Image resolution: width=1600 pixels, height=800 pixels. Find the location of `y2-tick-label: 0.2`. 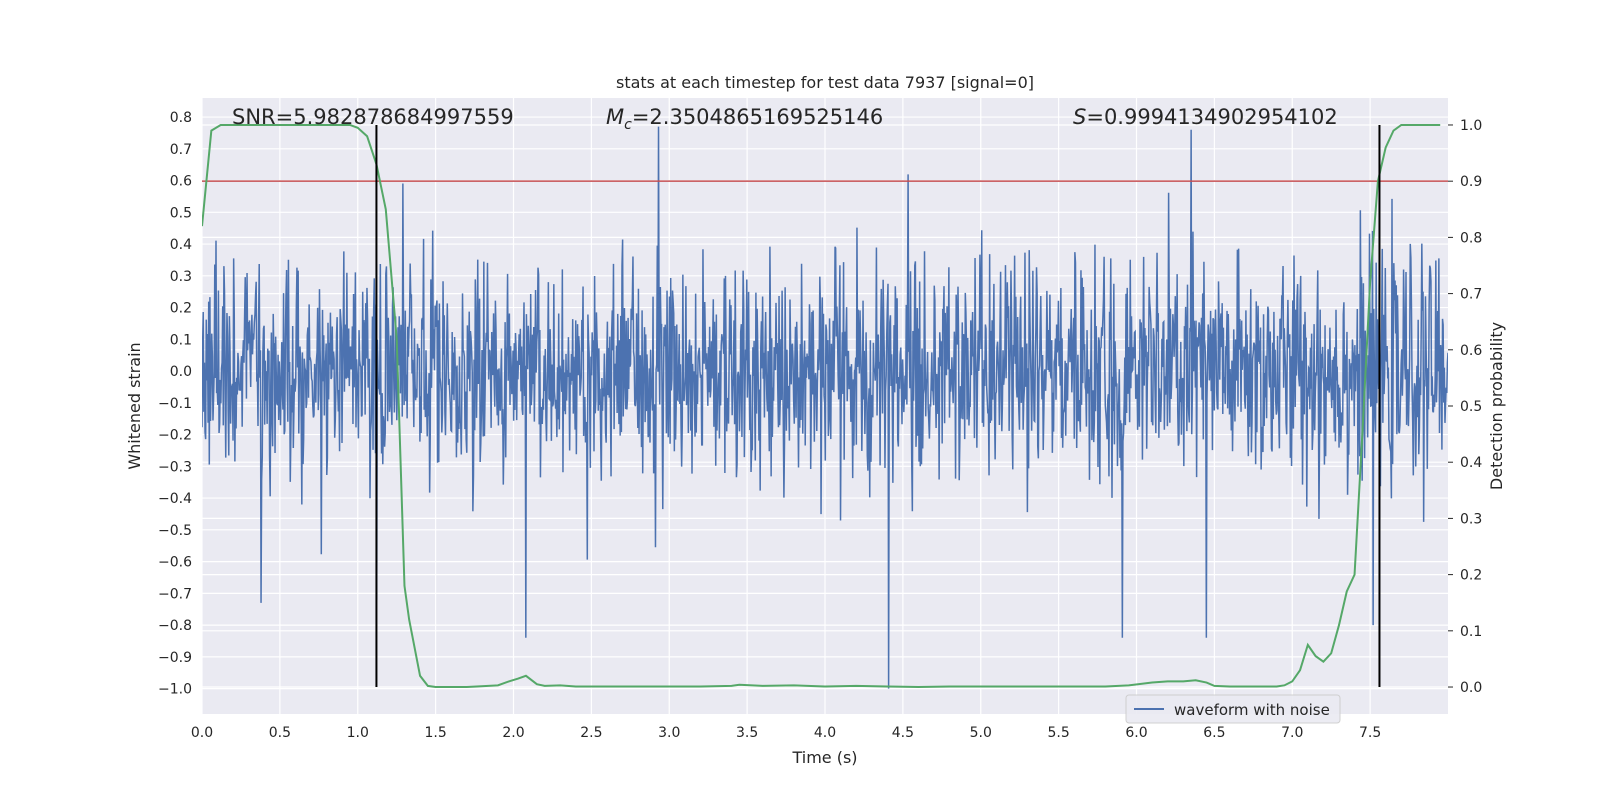

y2-tick-label: 0.2 is located at coordinates (1471, 576).